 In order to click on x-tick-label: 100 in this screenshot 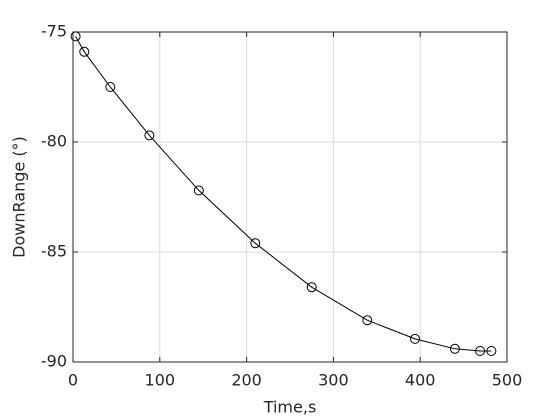, I will do `click(160, 380)`.